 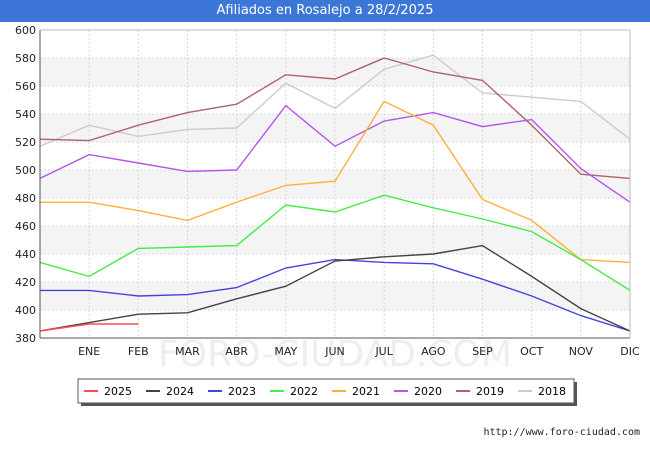 What do you see at coordinates (25, 338) in the screenshot?
I see `y-tick-label: 380` at bounding box center [25, 338].